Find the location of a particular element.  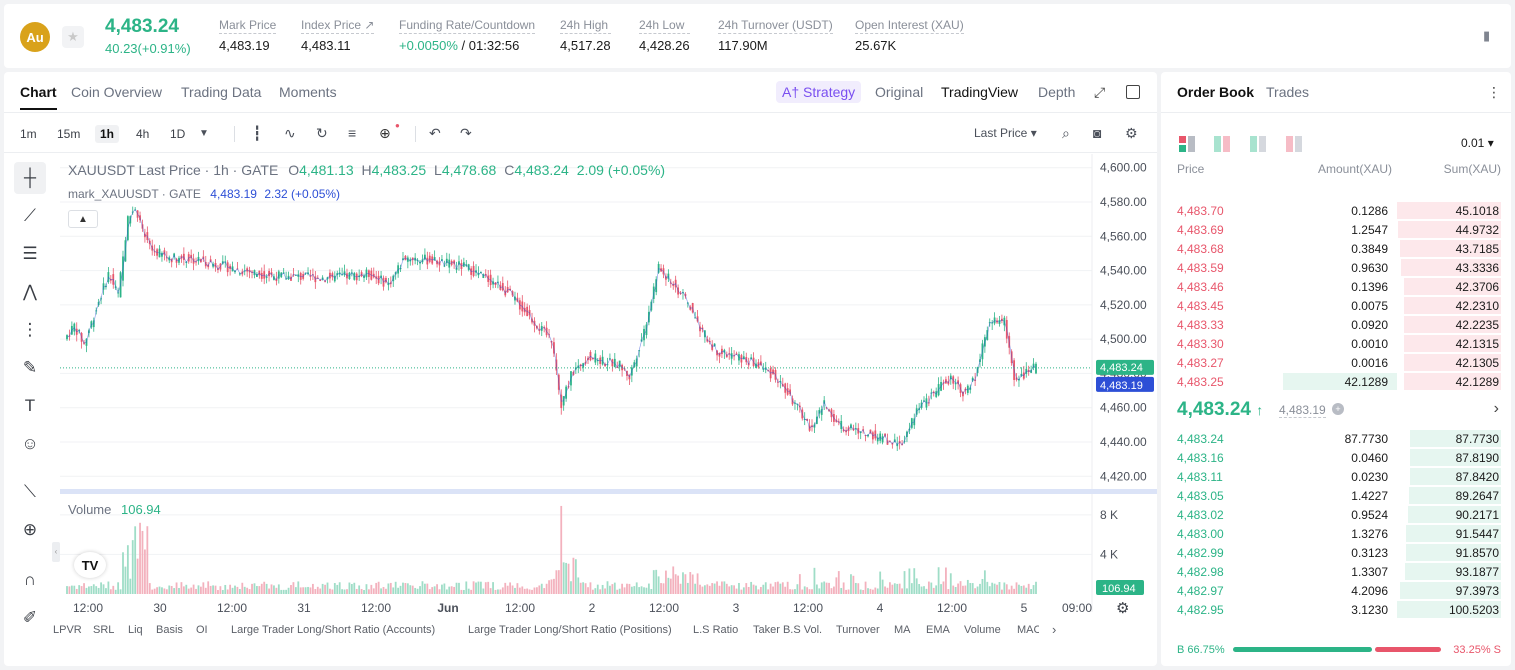

zoom-in-icon: ⊕ is located at coordinates (30, 529).